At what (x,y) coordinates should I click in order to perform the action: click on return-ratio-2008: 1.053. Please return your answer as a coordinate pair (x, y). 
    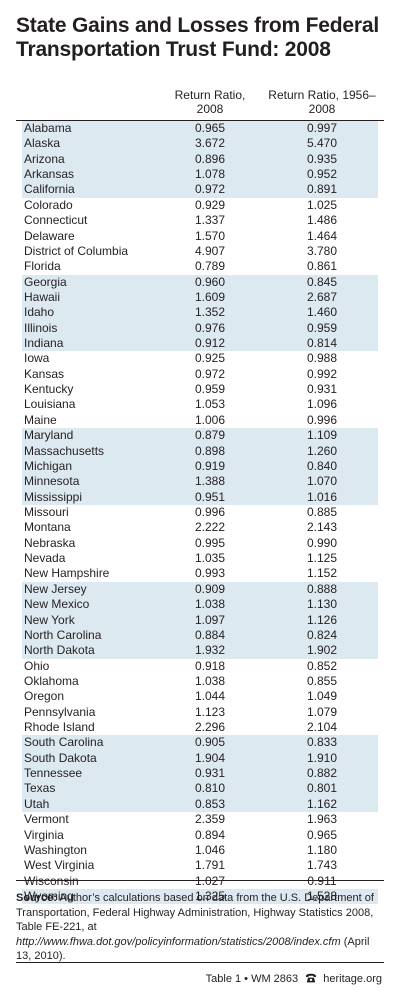
    Looking at the image, I should click on (210, 404).